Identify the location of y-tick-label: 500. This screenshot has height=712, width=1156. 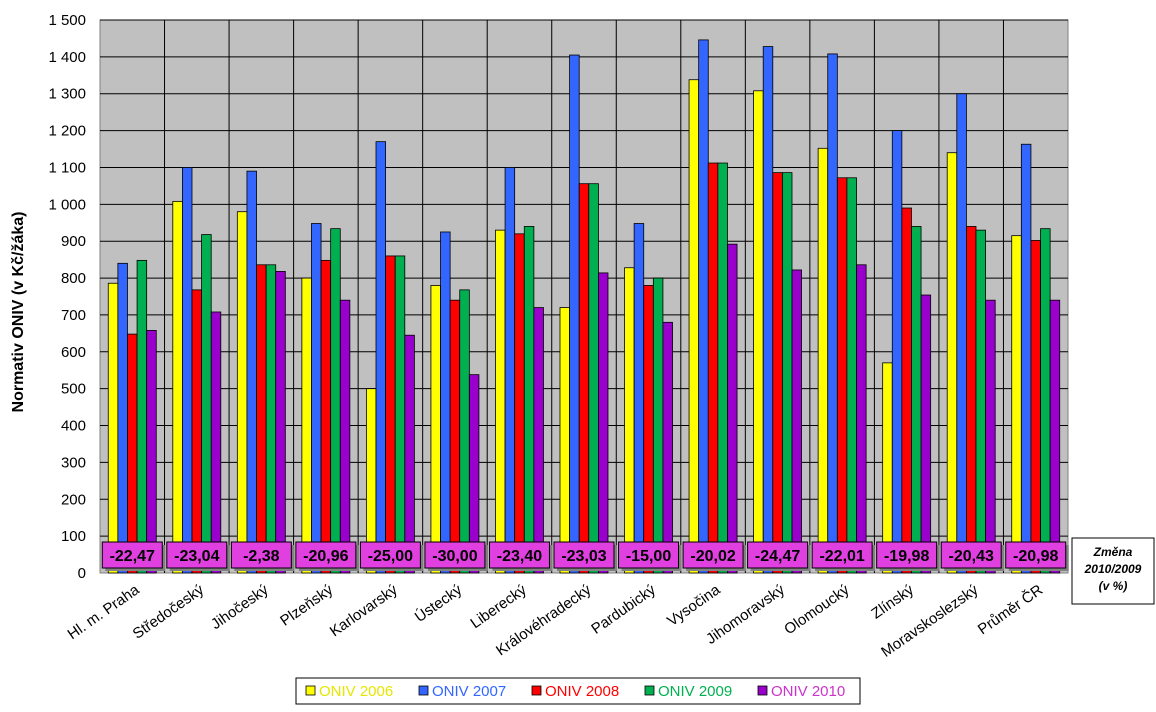
(73, 389).